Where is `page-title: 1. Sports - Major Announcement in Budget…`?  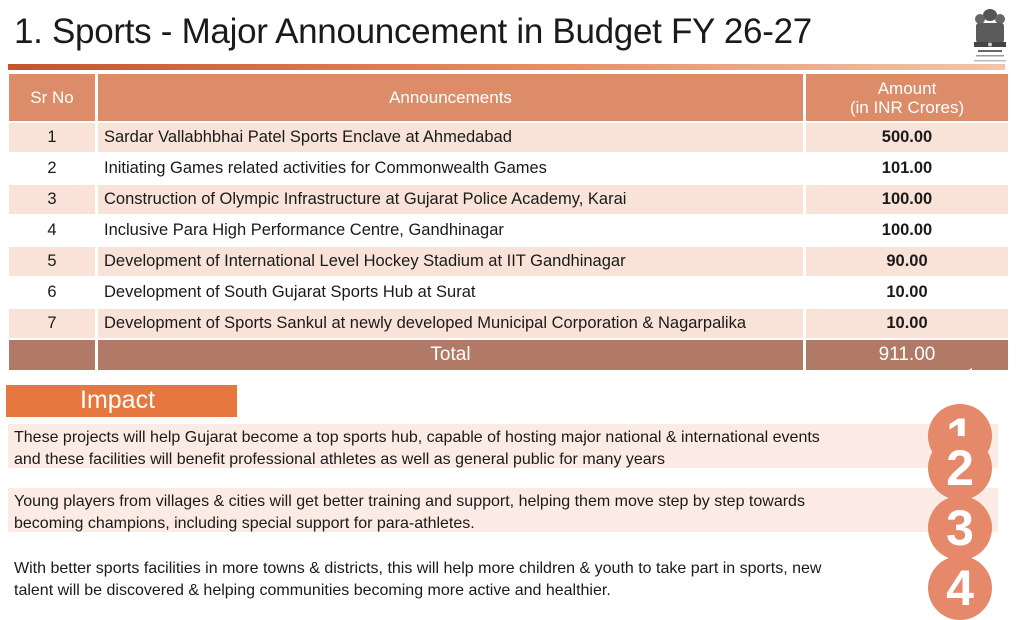 page-title: 1. Sports - Major Announcement in Budget… is located at coordinates (413, 31).